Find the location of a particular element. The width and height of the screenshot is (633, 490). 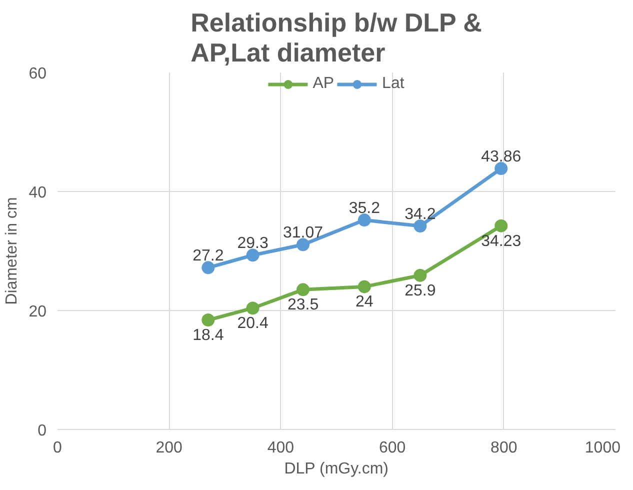

data-label: 31.07 is located at coordinates (303, 233).